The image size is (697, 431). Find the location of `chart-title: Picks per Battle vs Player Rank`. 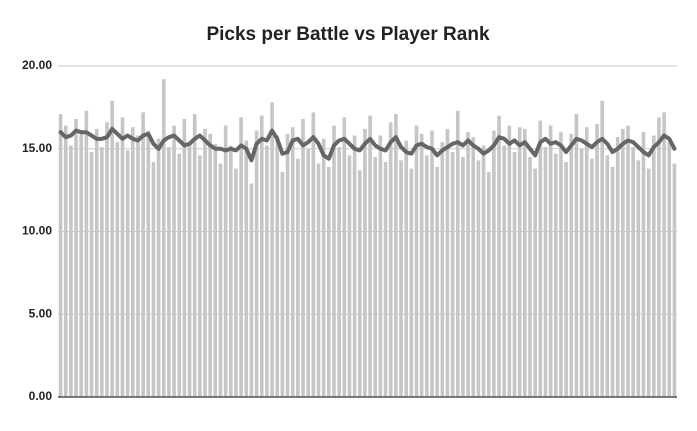

chart-title: Picks per Battle vs Player Rank is located at coordinates (347, 34).